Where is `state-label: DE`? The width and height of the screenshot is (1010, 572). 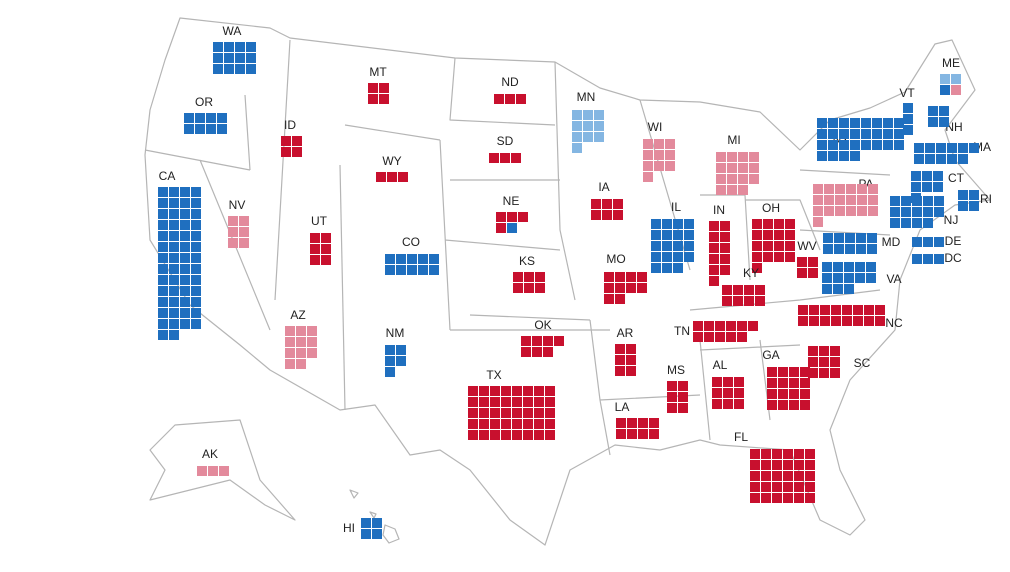
state-label: DE is located at coordinates (953, 241).